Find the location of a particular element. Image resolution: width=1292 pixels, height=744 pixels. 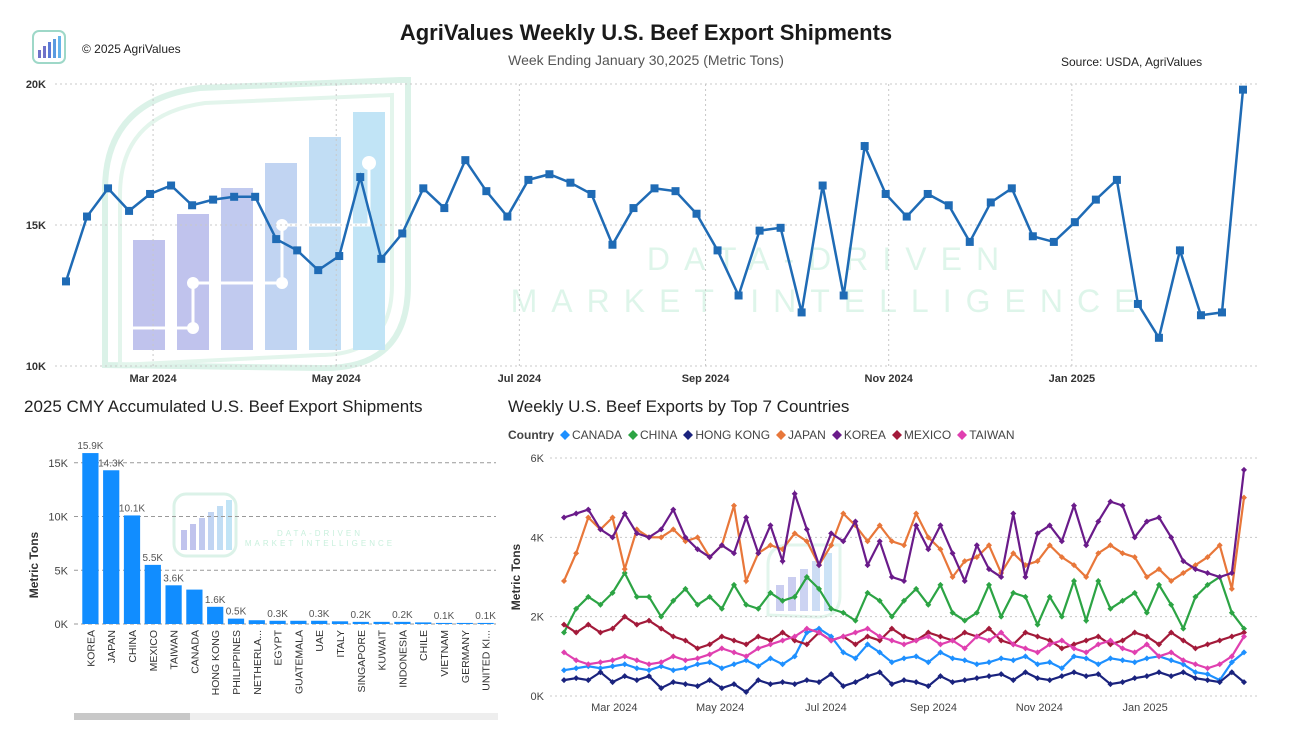

top-x-tick-label: Mar 2024 is located at coordinates (154, 379).